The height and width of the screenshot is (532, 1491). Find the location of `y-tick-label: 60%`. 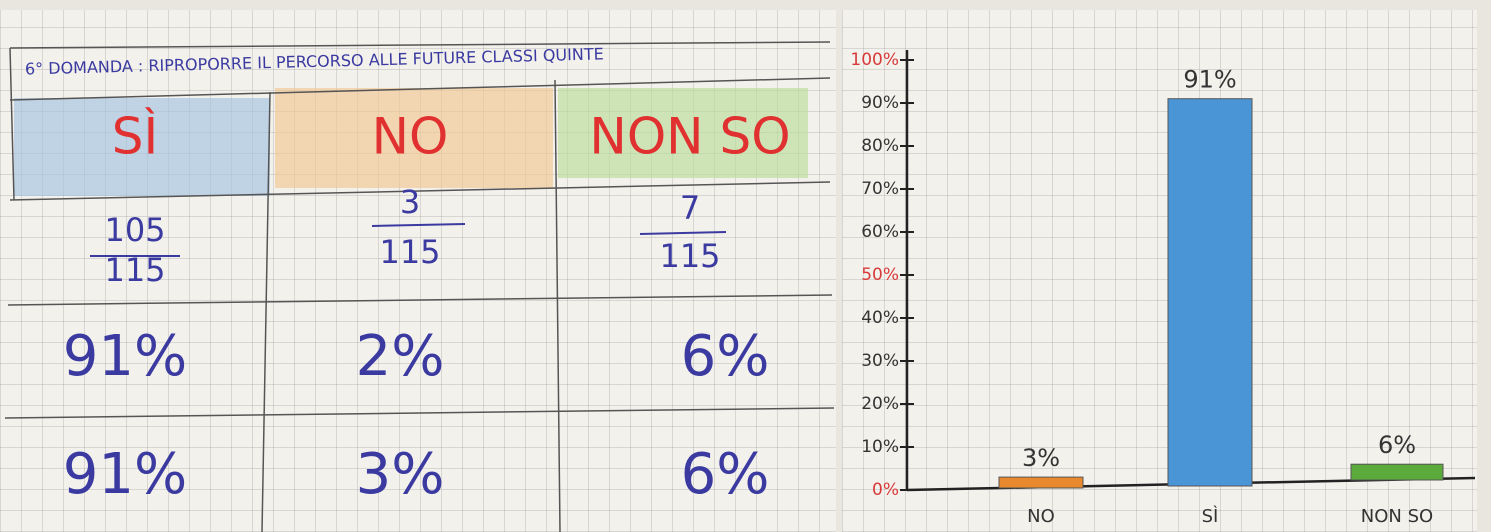

y-tick-label: 60% is located at coordinates (880, 232).